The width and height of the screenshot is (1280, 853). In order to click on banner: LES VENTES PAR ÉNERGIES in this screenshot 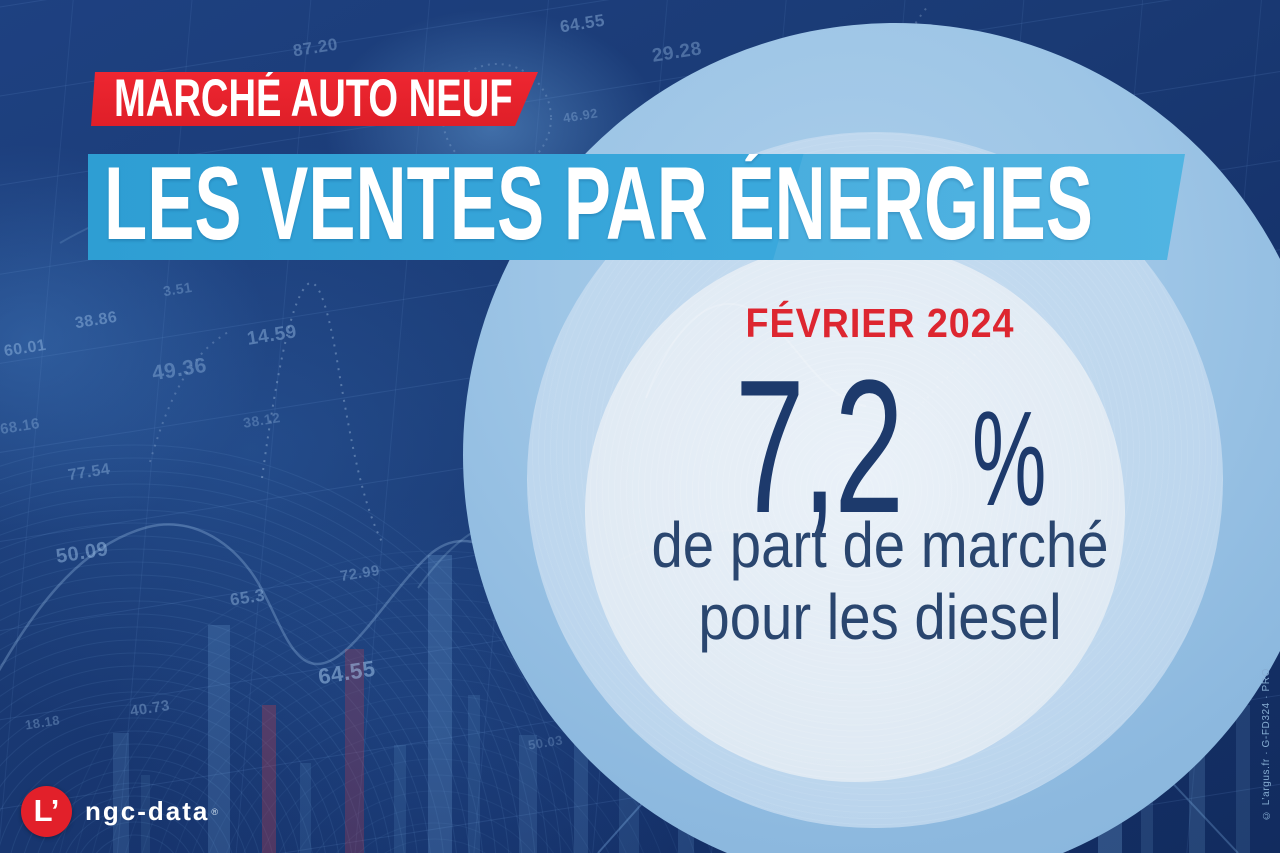, I will do `click(636, 204)`.